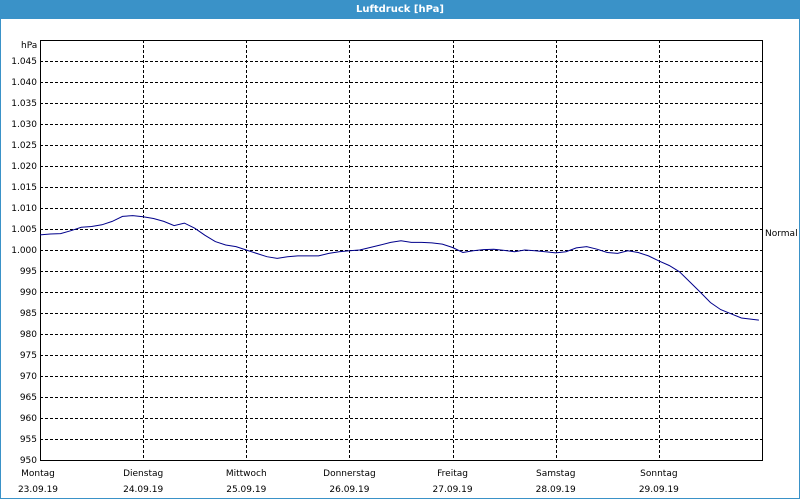 The image size is (800, 500). I want to click on x-tick-day-label: Mittwoch, so click(246, 474).